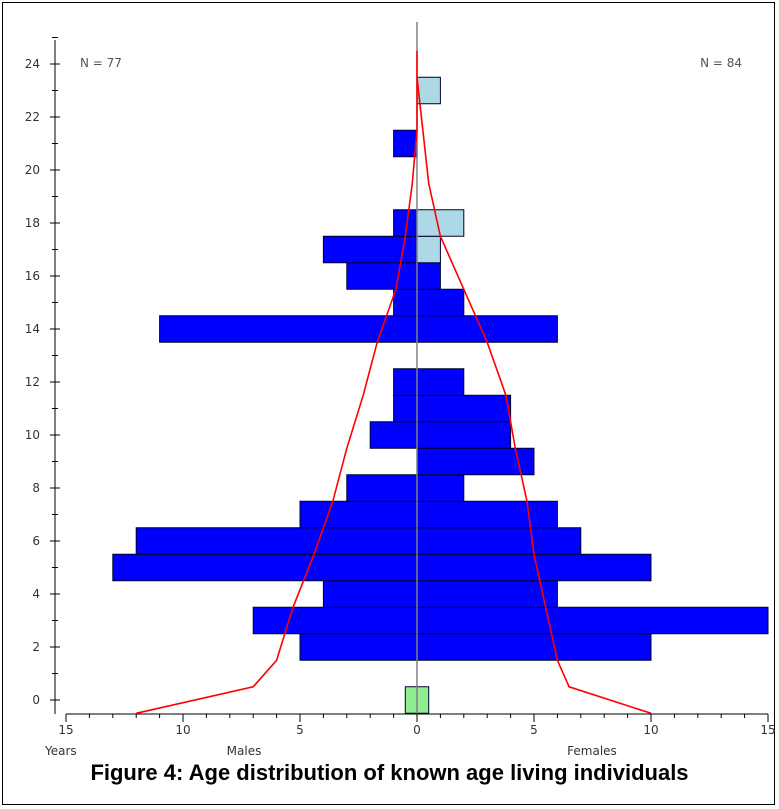  Describe the element at coordinates (32, 329) in the screenshot. I see `y-tick-label-14: 14` at that location.